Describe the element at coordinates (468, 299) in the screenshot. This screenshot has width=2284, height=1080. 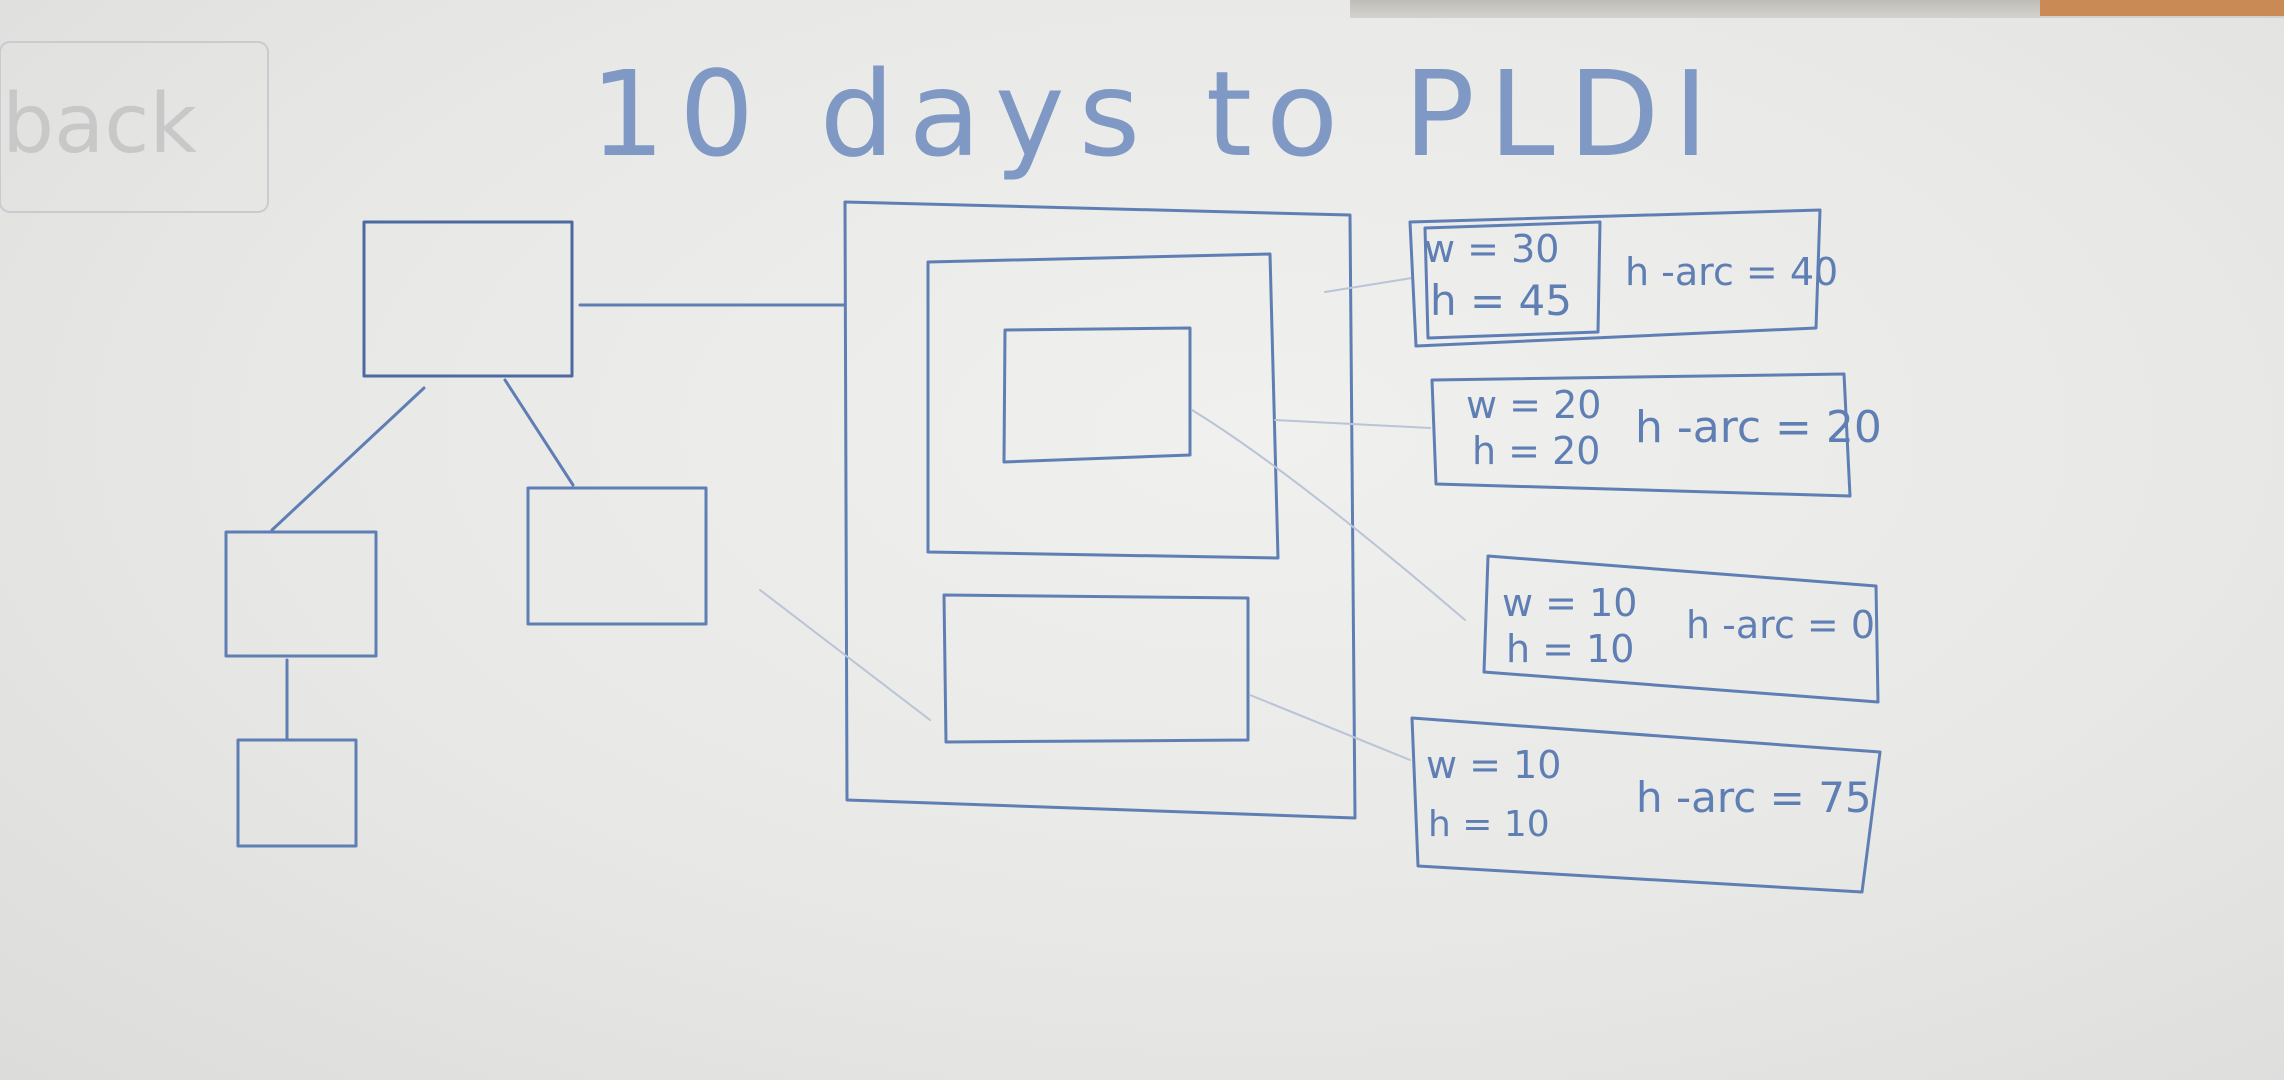
I see `tree-root-node` at that location.